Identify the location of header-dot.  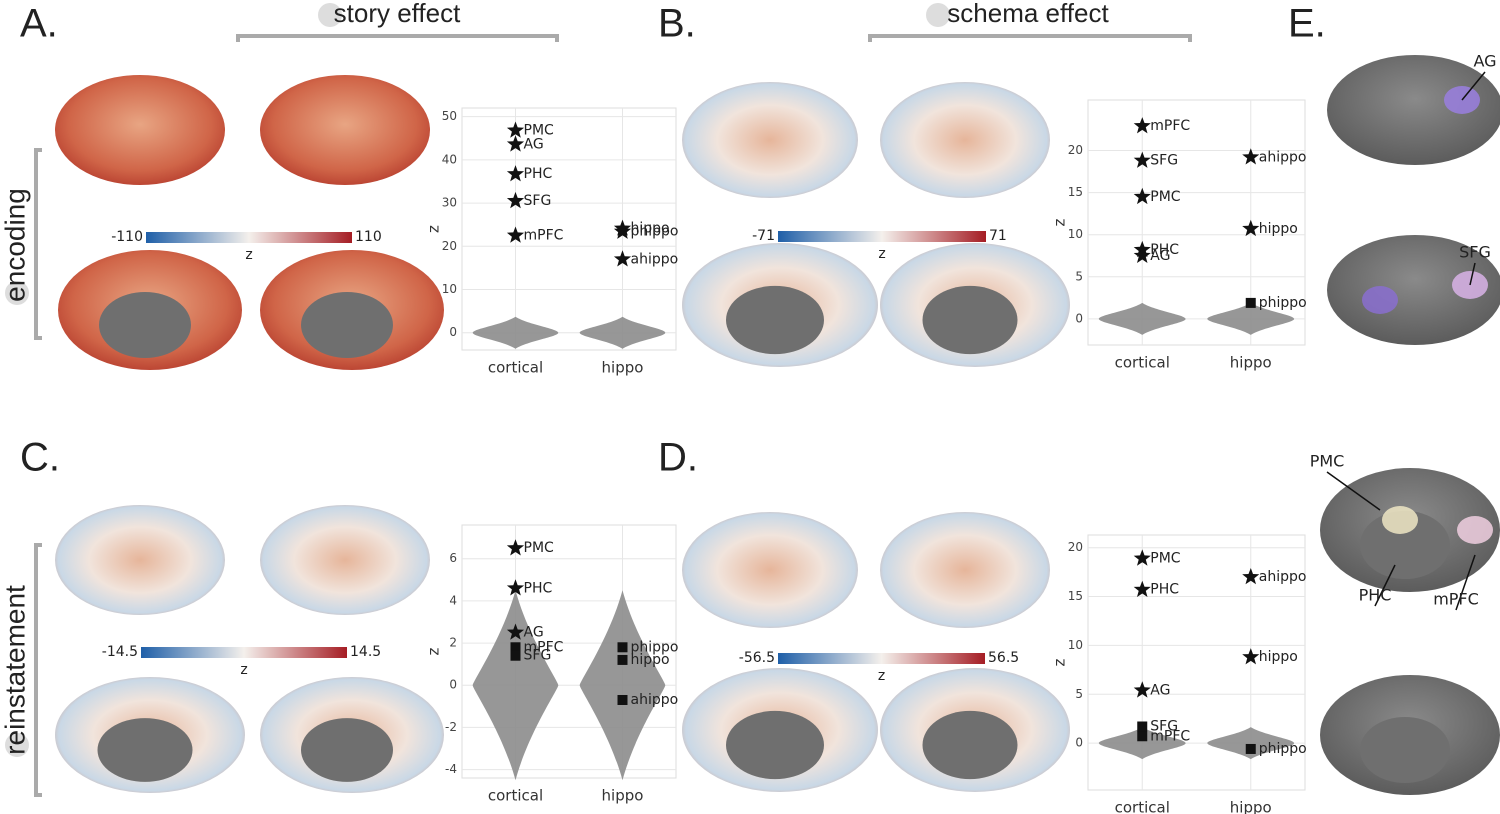
(938, 15).